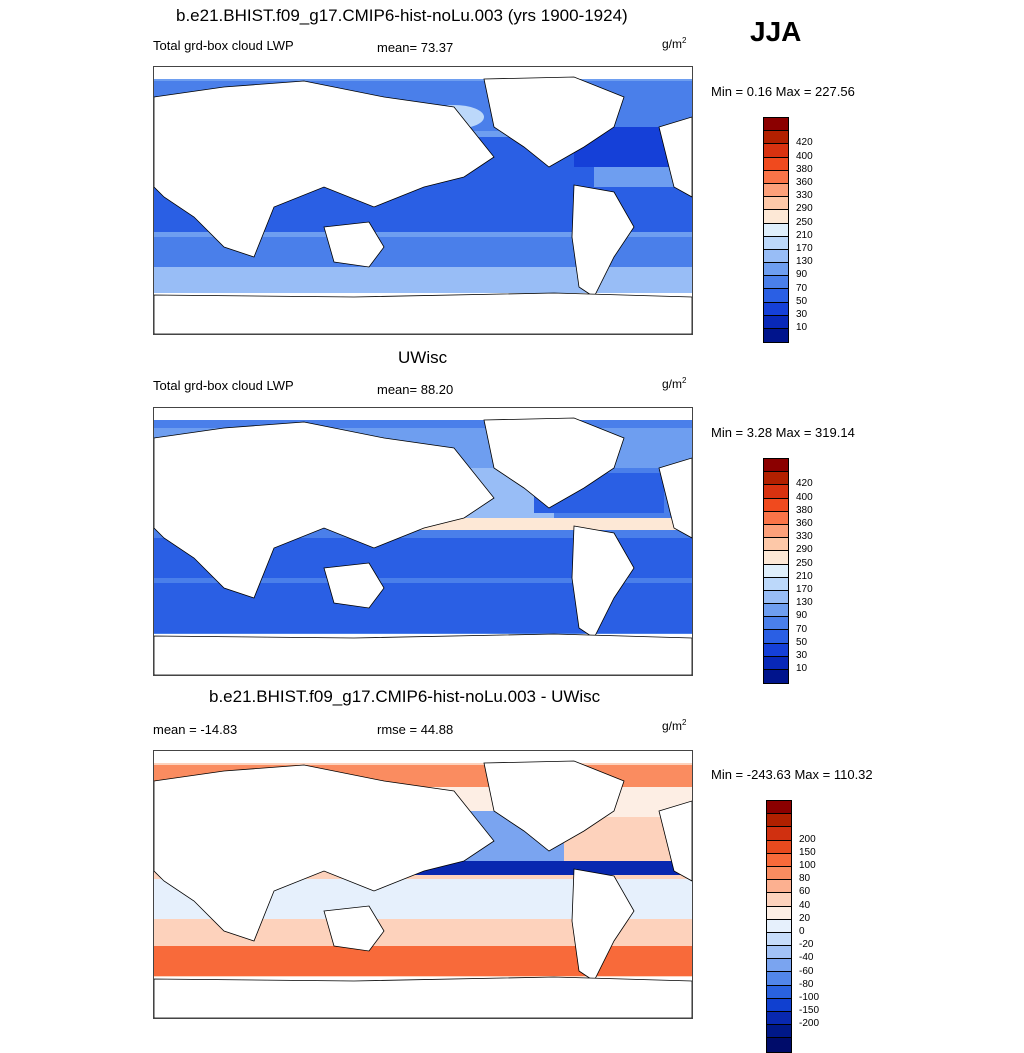  Describe the element at coordinates (802, 931) in the screenshot. I see `colorbar-tick-label: 0` at that location.